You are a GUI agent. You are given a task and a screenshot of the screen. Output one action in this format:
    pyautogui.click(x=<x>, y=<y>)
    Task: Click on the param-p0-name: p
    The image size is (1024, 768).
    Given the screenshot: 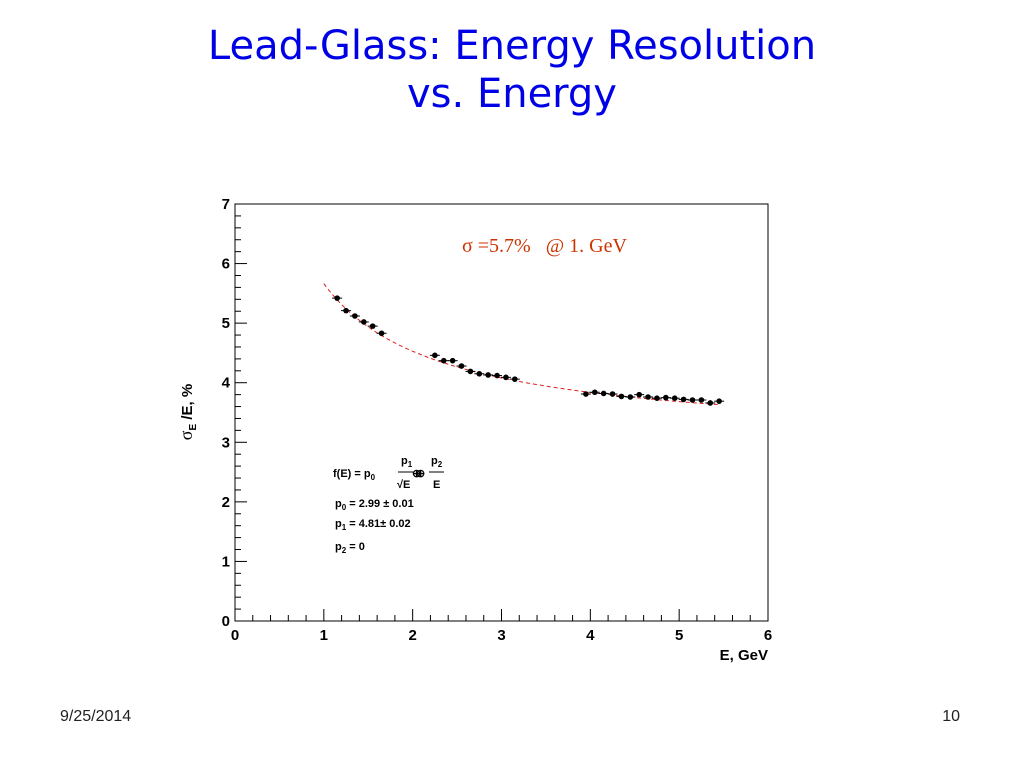 What is the action you would take?
    pyautogui.click(x=338, y=504)
    